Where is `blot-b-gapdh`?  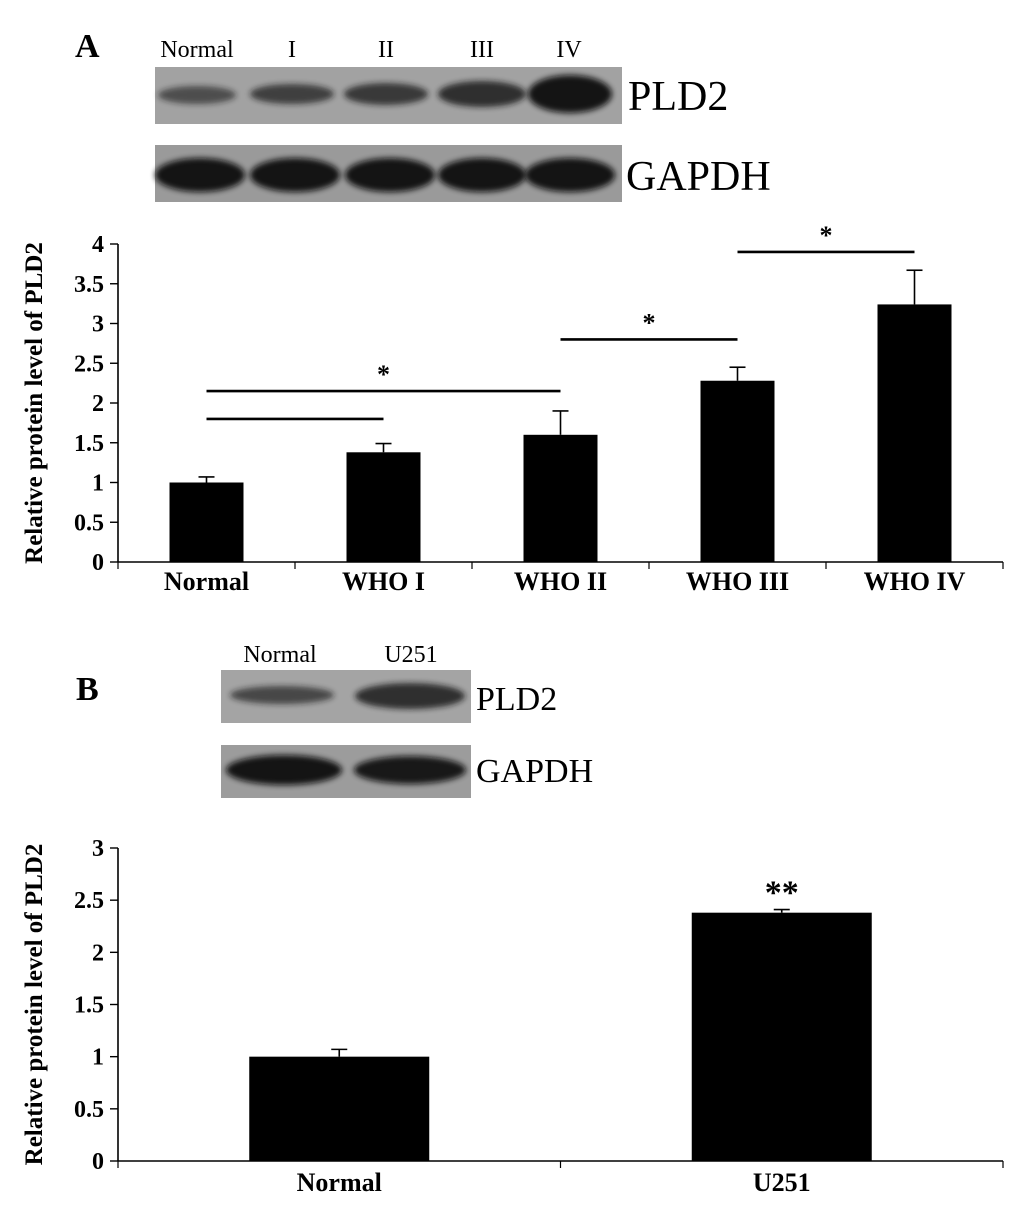
blot-b-gapdh is located at coordinates (346, 771).